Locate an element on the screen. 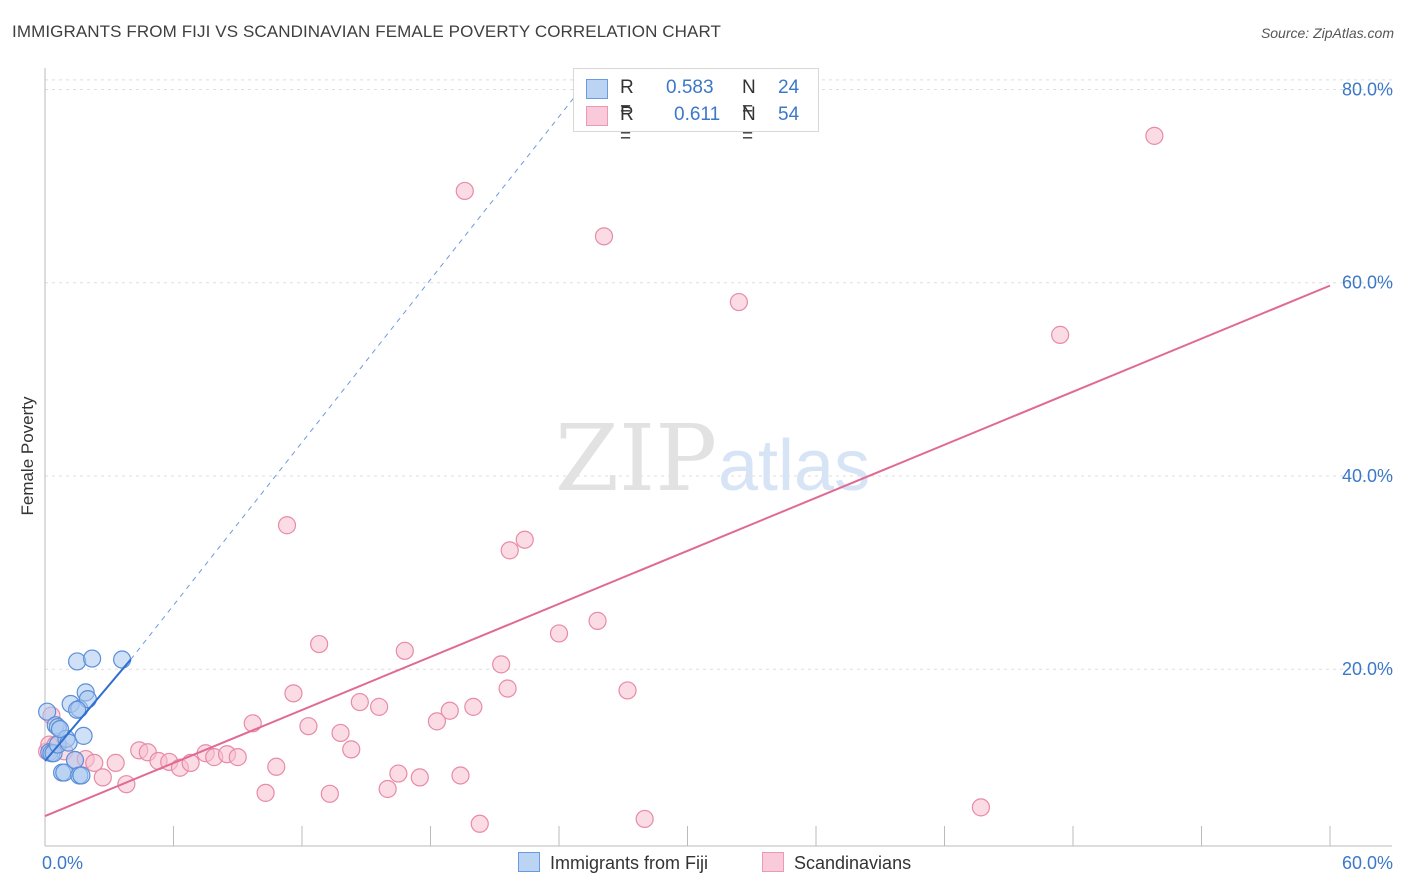 This screenshot has height=892, width=1406. y-tick-label: 20.0% is located at coordinates (1367, 669).